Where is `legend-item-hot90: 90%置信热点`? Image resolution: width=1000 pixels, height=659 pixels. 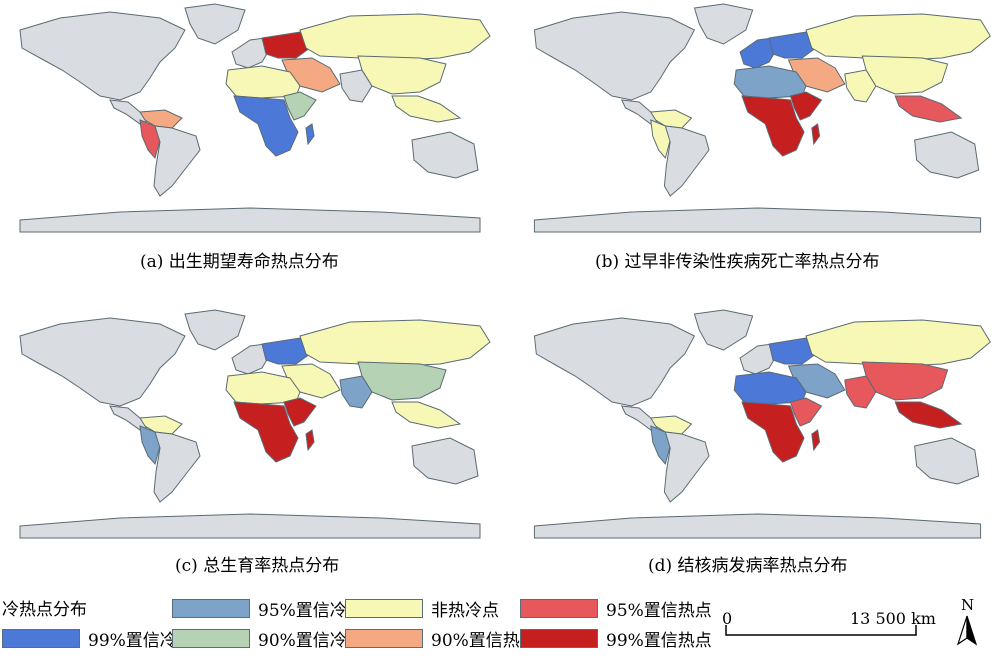 legend-item-hot90: 90%置信热点 is located at coordinates (441, 639).